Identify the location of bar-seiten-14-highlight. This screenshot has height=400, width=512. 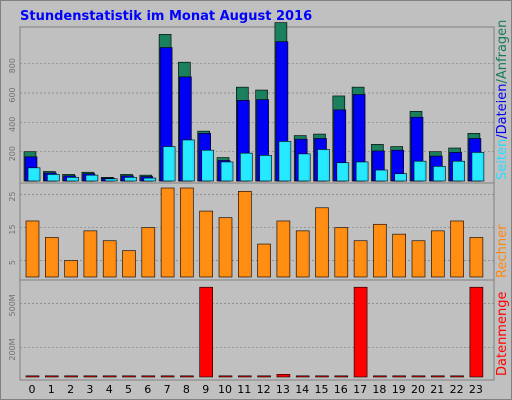
(304, 167).